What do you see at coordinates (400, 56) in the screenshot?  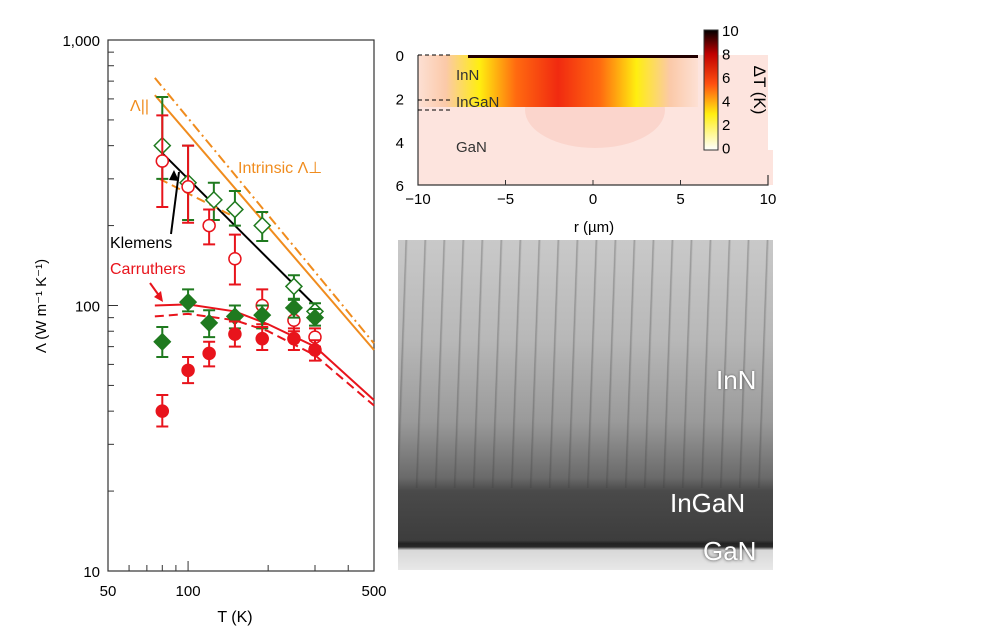 I see `heatmap-y-tick-label: 0` at bounding box center [400, 56].